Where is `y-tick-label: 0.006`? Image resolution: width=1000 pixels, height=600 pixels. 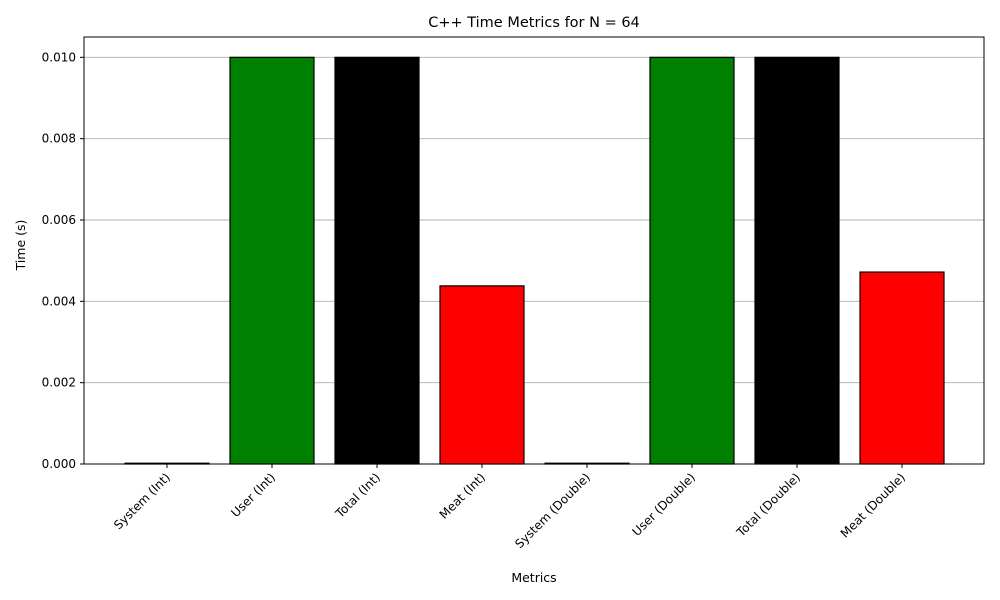 y-tick-label: 0.006 is located at coordinates (59, 220).